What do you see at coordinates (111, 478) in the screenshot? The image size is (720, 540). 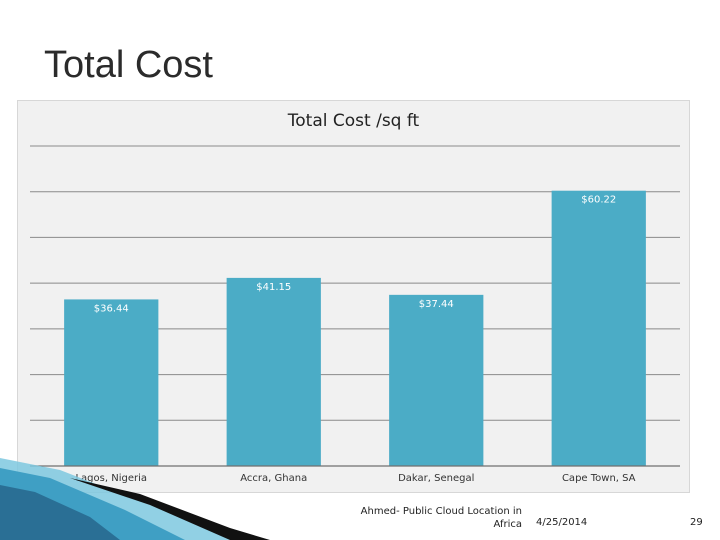 I see `x-tick-label: Lagos, Nigeria` at bounding box center [111, 478].